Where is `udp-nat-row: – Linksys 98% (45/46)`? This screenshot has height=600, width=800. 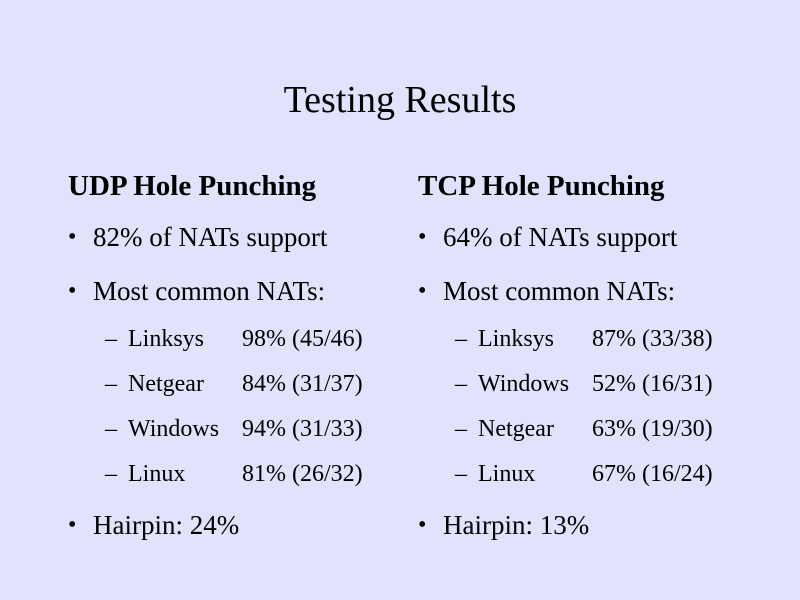 udp-nat-row: – Linksys 98% (45/46) is located at coordinates (238, 339).